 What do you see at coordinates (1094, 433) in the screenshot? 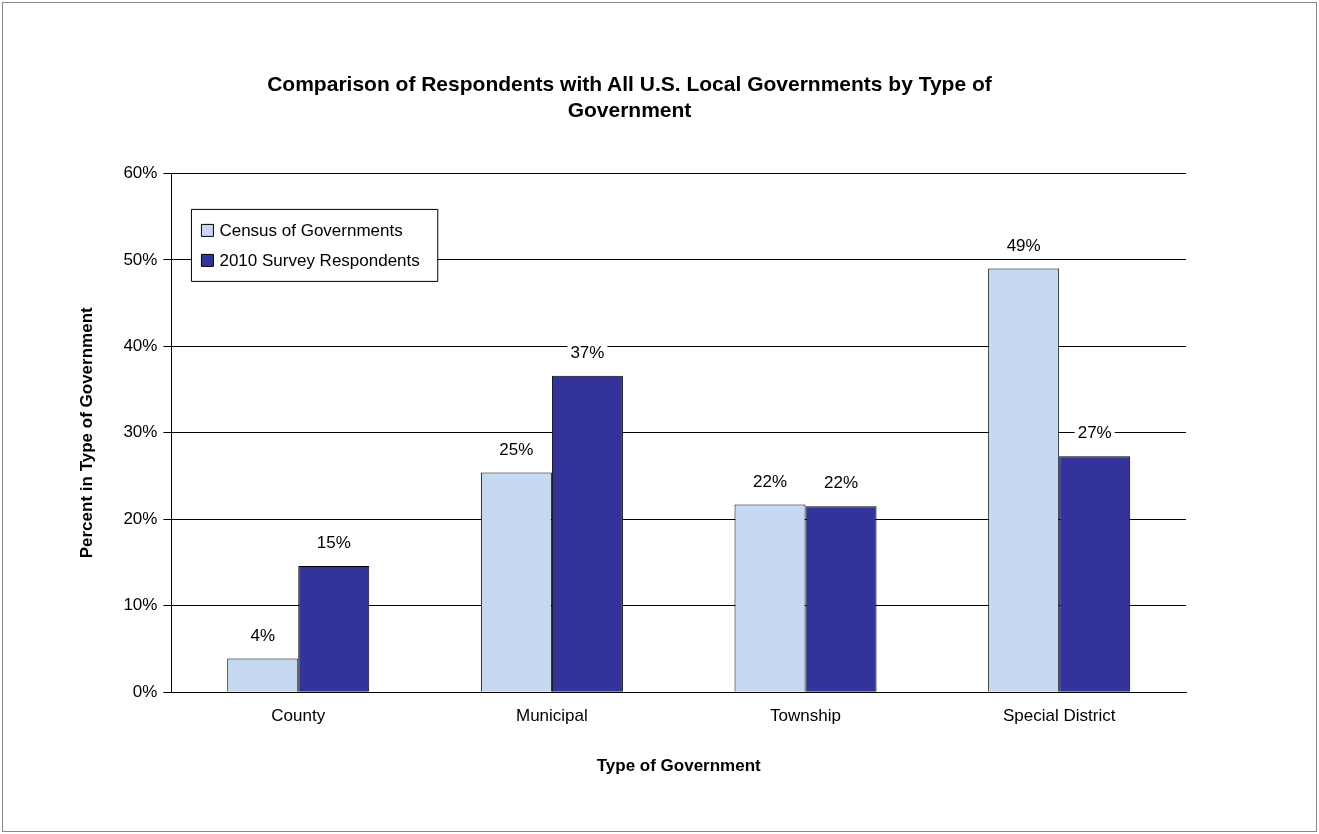
I see `data-label: 27%` at bounding box center [1094, 433].